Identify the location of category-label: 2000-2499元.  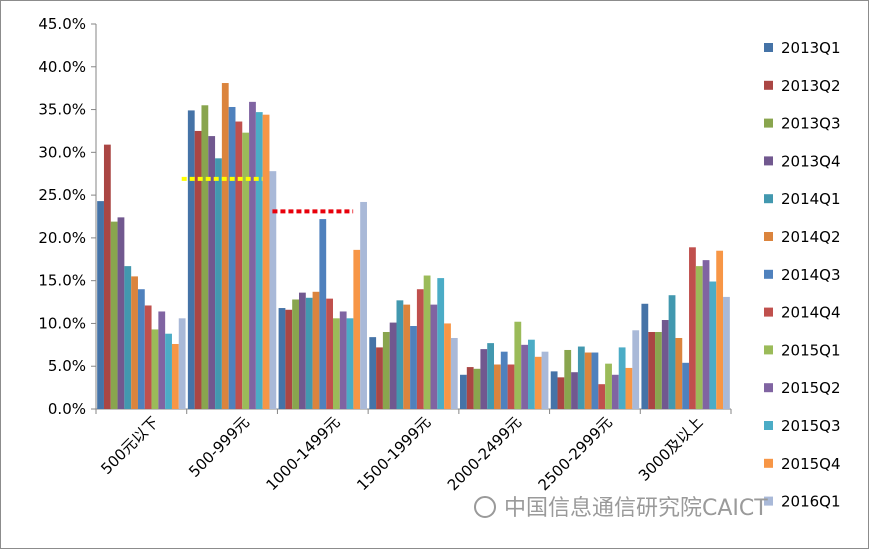
(484, 453).